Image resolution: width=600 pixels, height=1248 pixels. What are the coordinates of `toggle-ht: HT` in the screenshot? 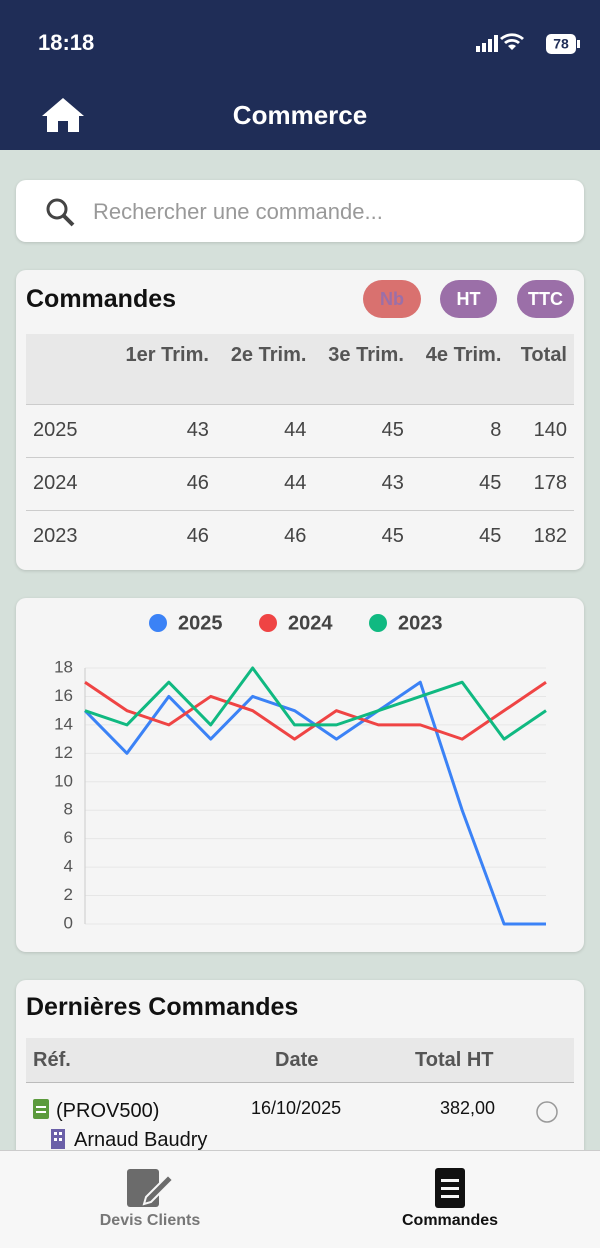 It's located at (468, 299).